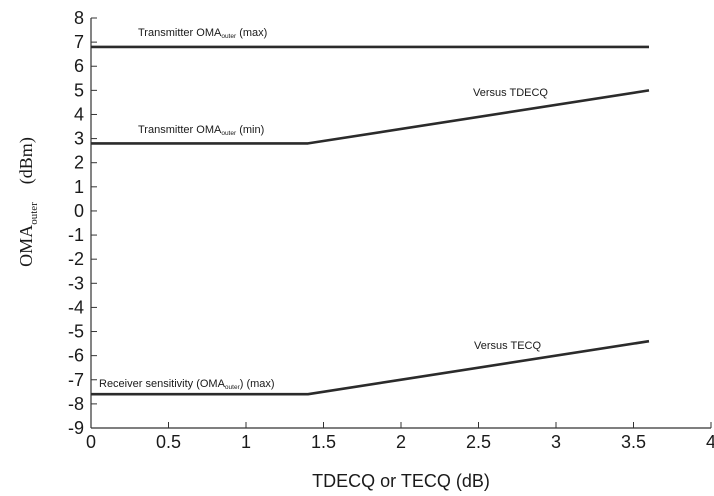 The height and width of the screenshot is (496, 714). Describe the element at coordinates (180, 33) in the screenshot. I see `annotation-tx-oma-max-text: Transmitter OMA` at that location.